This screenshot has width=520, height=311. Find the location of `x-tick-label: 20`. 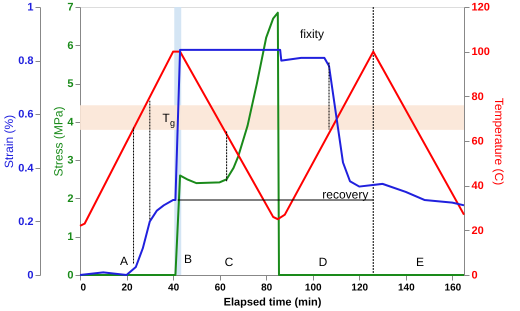

x-tick-label: 20 is located at coordinates (127, 288).